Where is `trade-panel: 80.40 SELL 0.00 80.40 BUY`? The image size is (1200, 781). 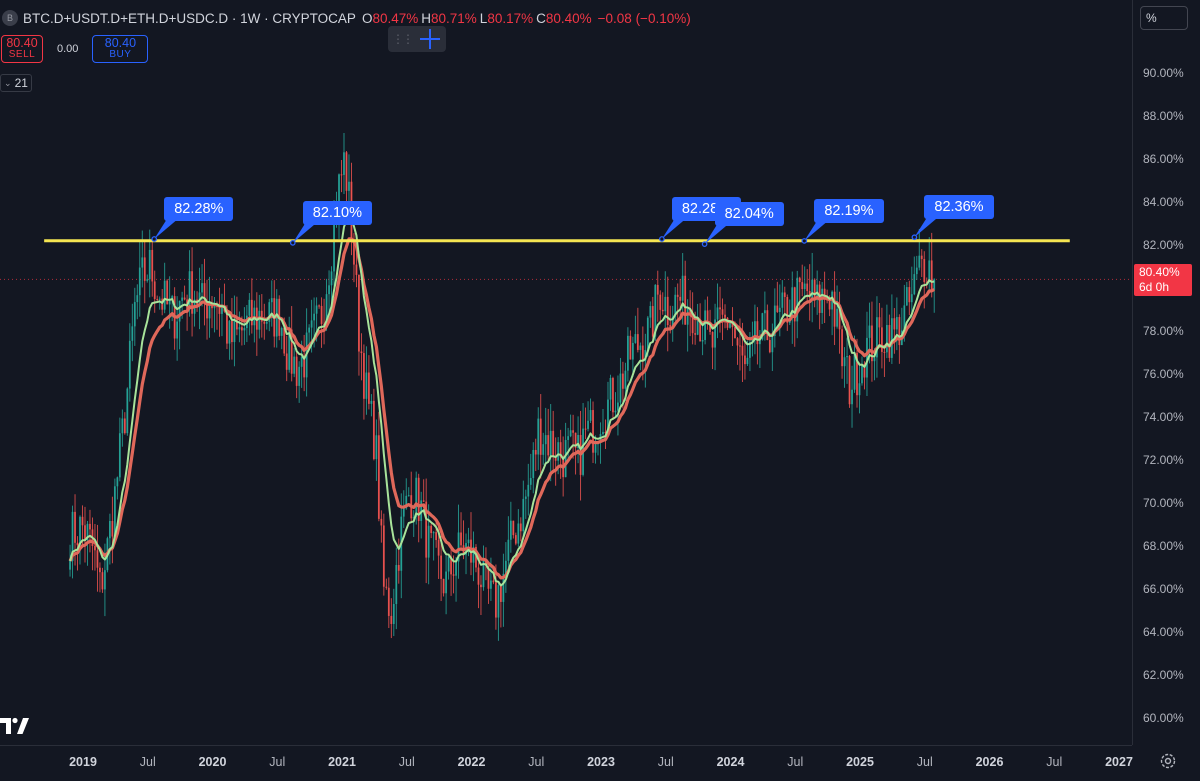
trade-panel: 80.40 SELL 0.00 80.40 BUY is located at coordinates (74, 49).